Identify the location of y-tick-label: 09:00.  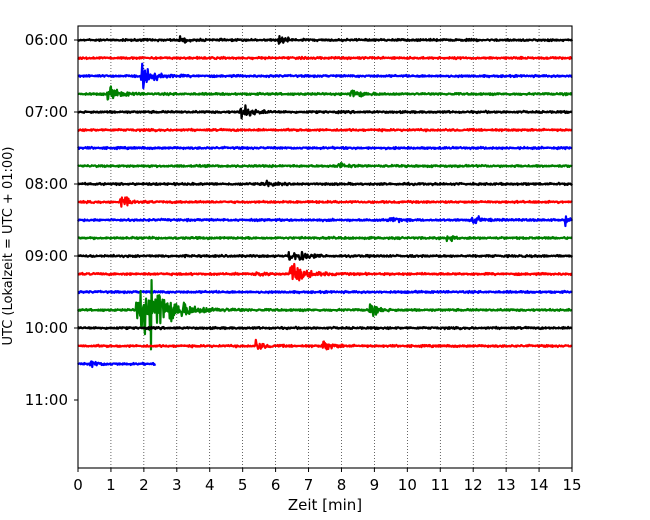
(46, 256).